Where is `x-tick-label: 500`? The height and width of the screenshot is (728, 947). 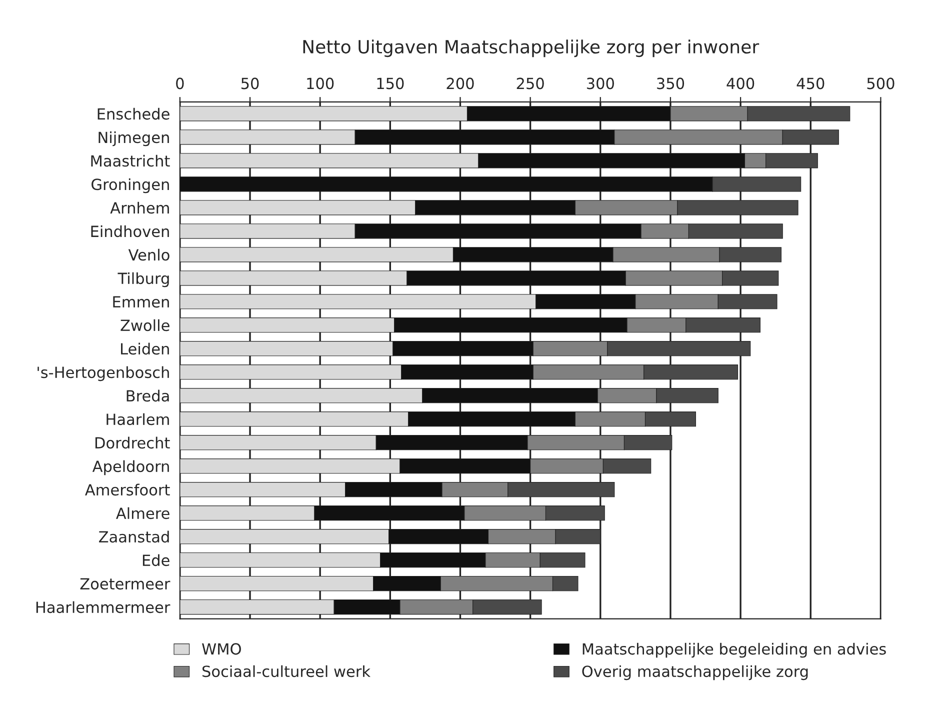 x-tick-label: 500 is located at coordinates (880, 84).